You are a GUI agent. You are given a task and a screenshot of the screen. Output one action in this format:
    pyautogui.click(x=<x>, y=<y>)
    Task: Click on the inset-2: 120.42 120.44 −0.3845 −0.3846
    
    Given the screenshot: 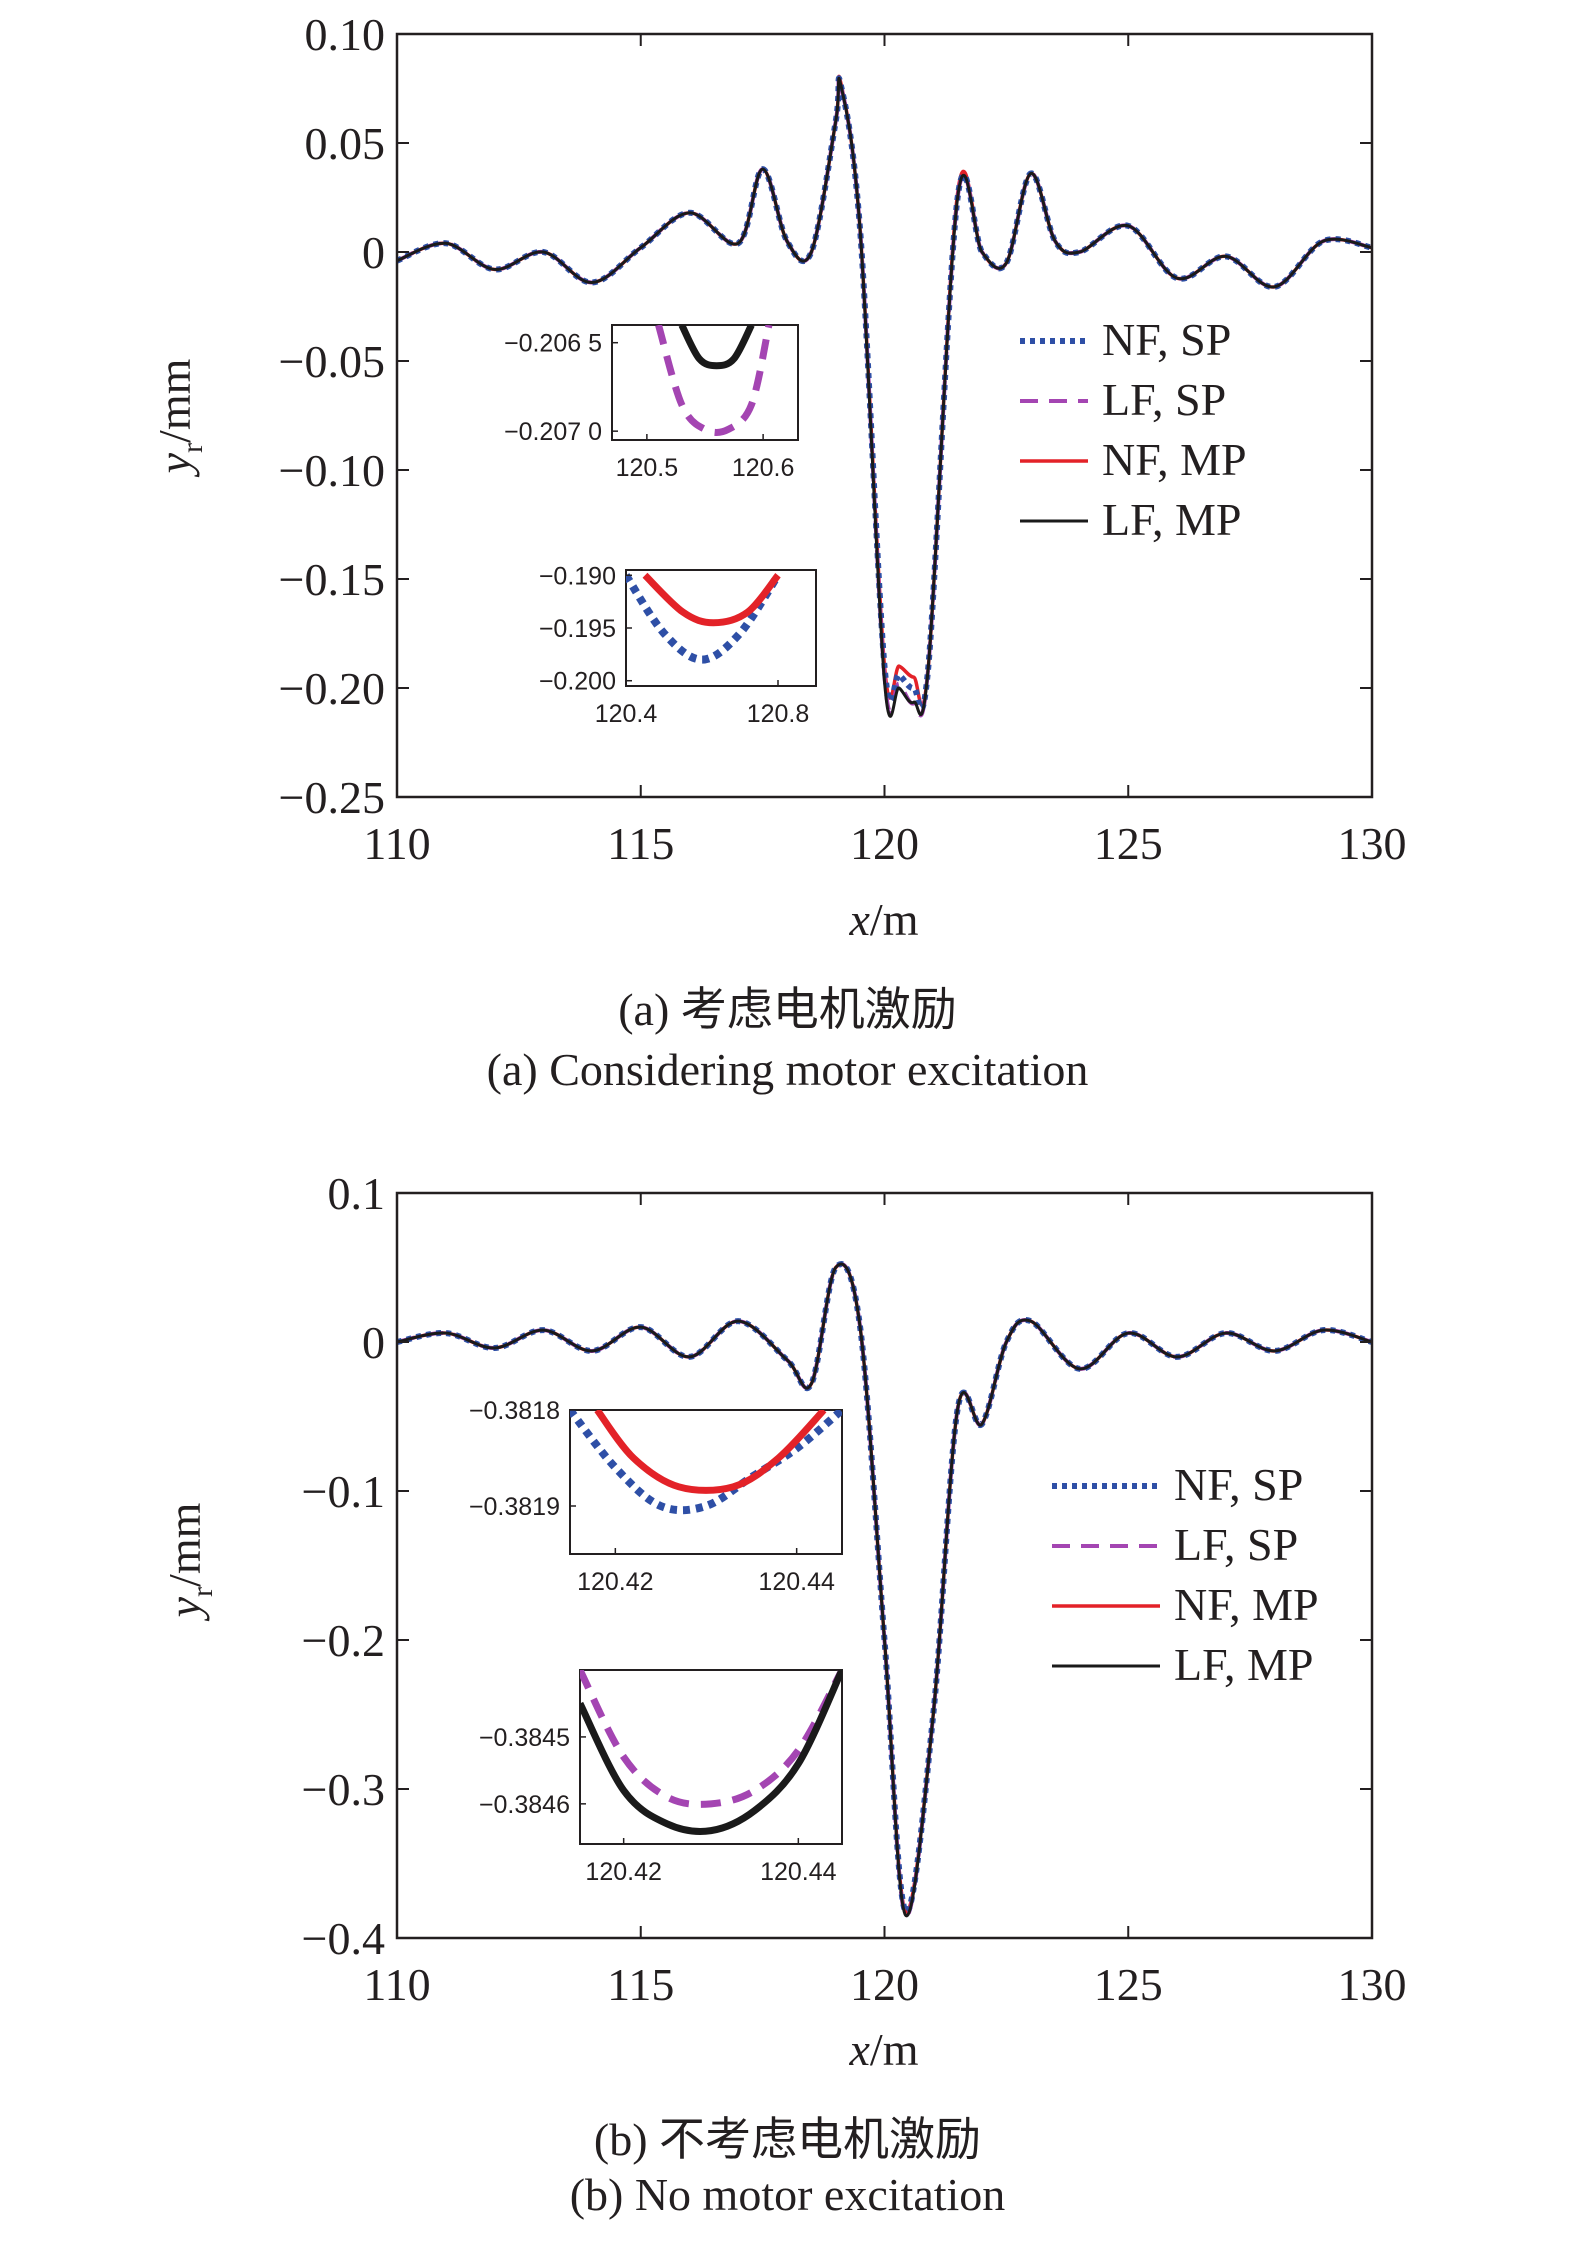 What is the action you would take?
    pyautogui.click(x=661, y=1777)
    